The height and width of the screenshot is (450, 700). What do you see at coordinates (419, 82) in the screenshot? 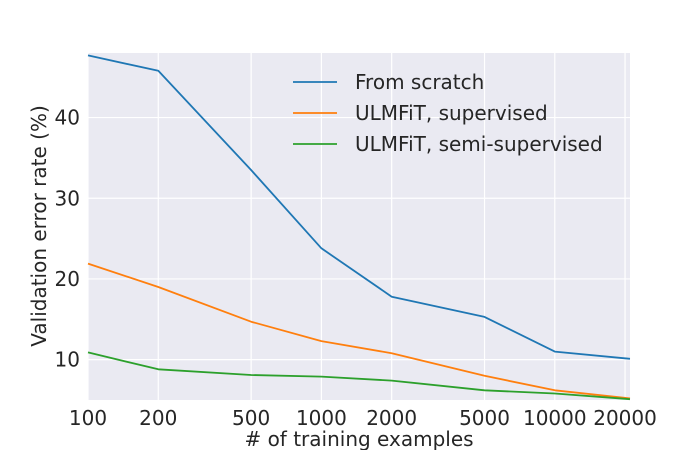
I see `legend-label: From scratch` at bounding box center [419, 82].